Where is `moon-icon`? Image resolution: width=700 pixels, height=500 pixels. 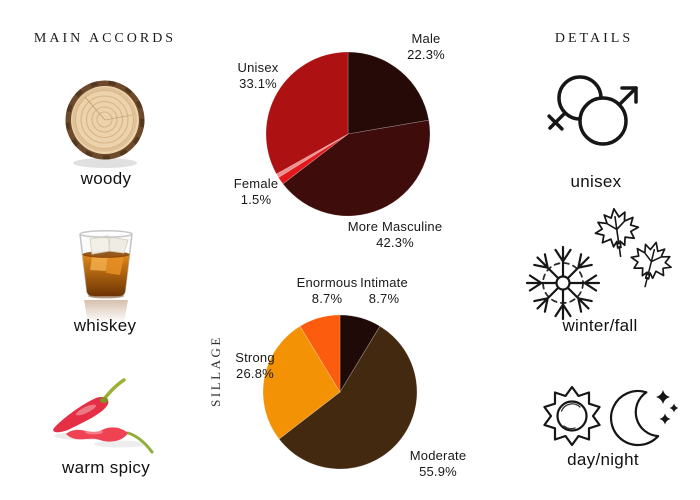 moon-icon is located at coordinates (634, 418).